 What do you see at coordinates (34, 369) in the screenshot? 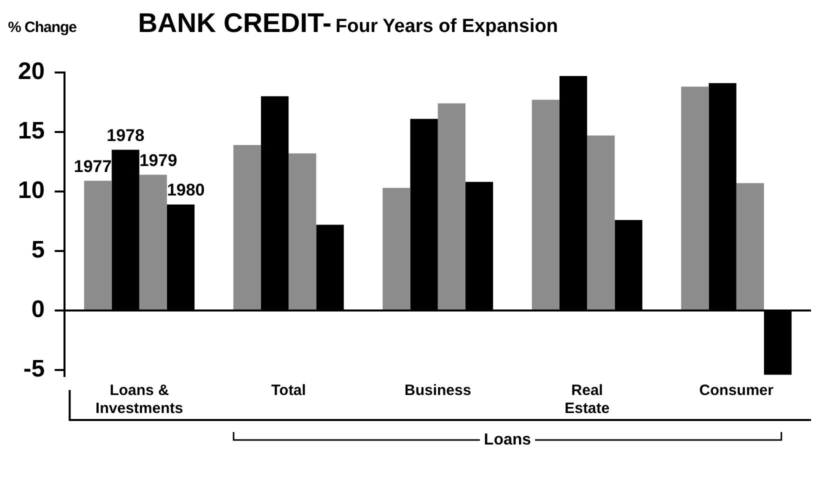
I see `y-tick-label: -5` at bounding box center [34, 369].